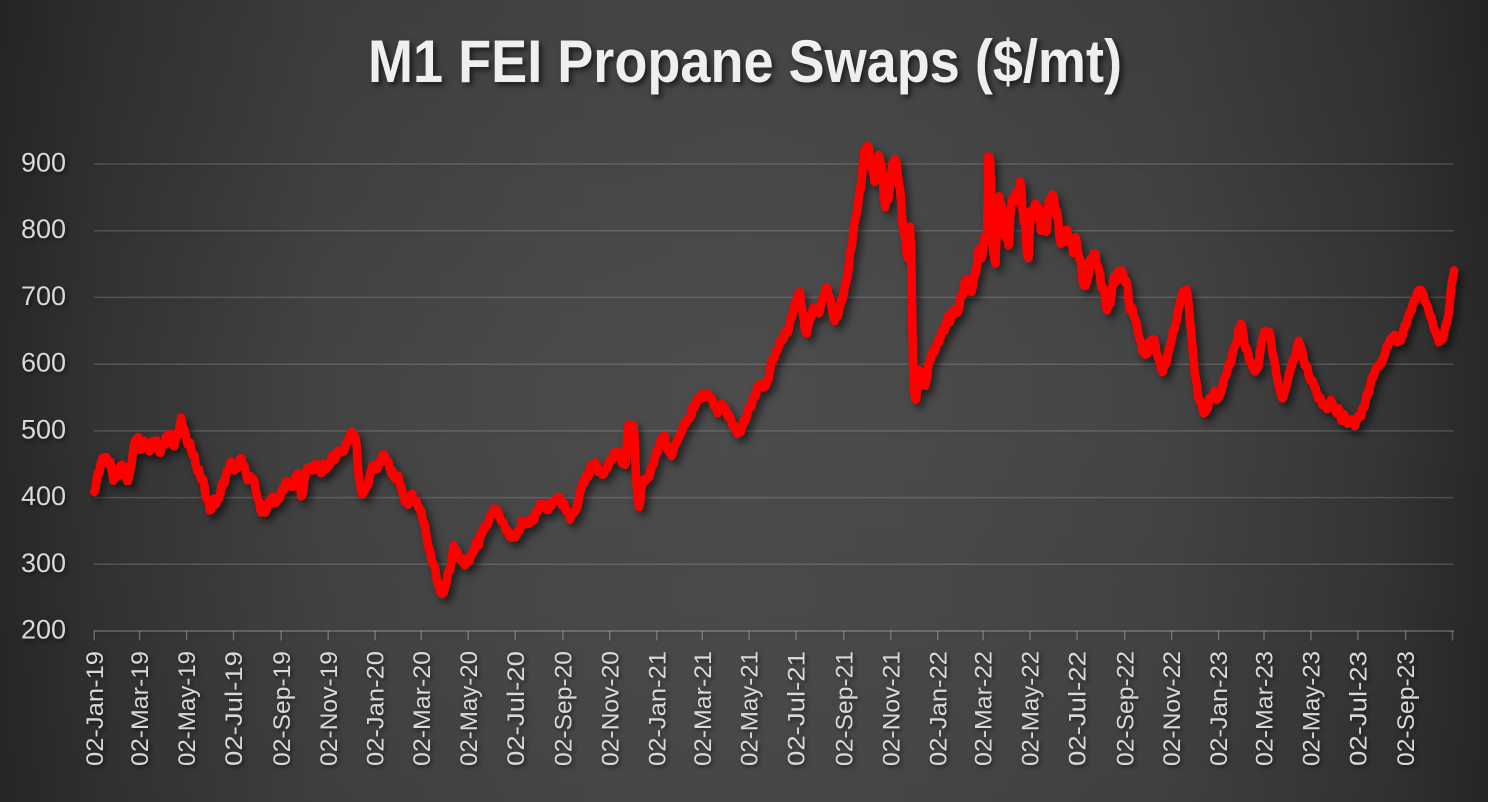 This screenshot has height=802, width=1488. I want to click on svg-text: 800, so click(43, 229).